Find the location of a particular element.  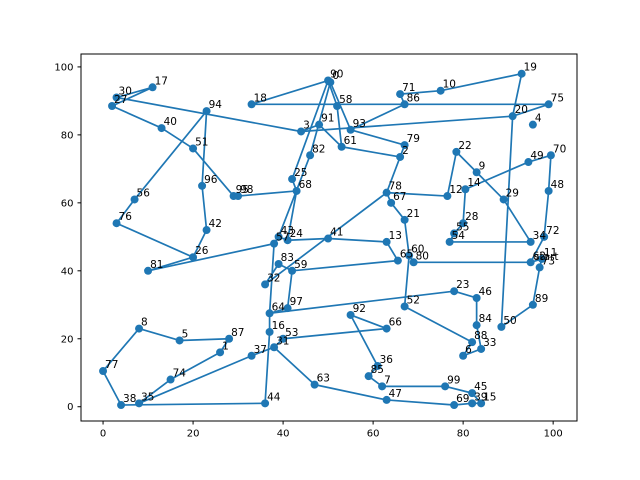

y-axis-tick-label: 60 is located at coordinates (67, 203).